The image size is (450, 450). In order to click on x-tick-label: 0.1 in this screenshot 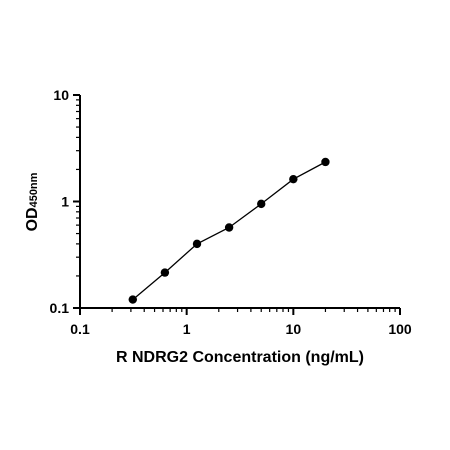, I will do `click(80, 329)`.